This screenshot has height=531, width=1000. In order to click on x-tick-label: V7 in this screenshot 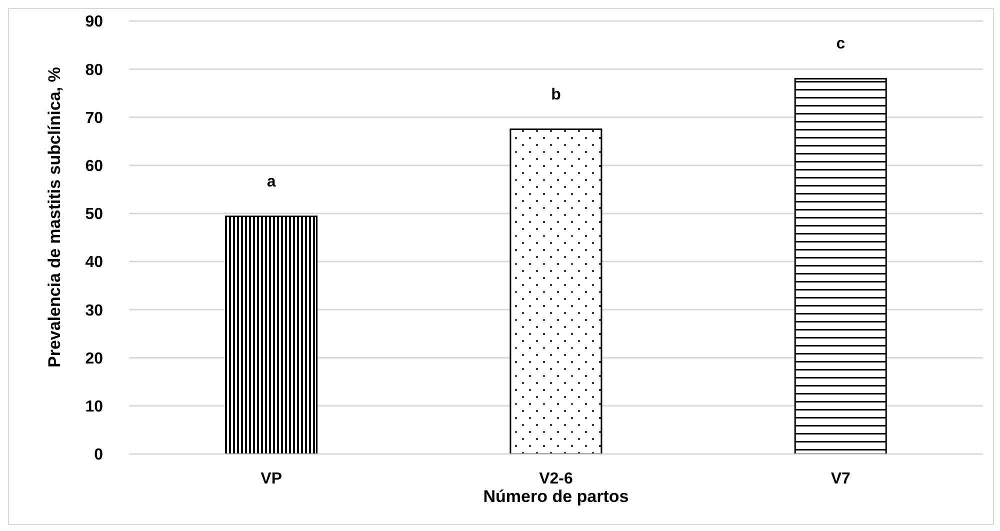, I will do `click(840, 479)`.